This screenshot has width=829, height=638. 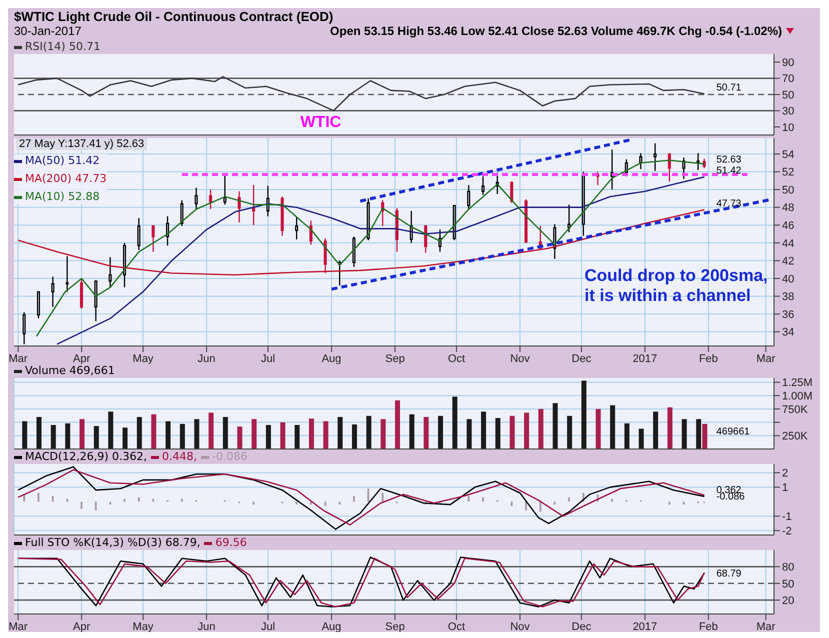 What do you see at coordinates (48, 31) in the screenshot?
I see `chart-subtitle: 30-Jan-2017` at bounding box center [48, 31].